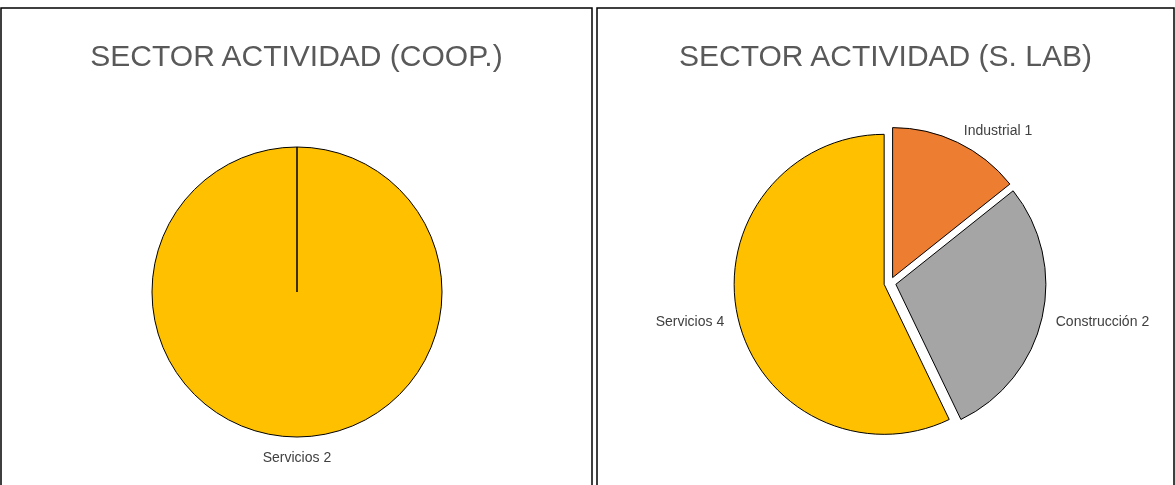  Describe the element at coordinates (1028, 129) in the screenshot. I see `data-label: 1` at that location.